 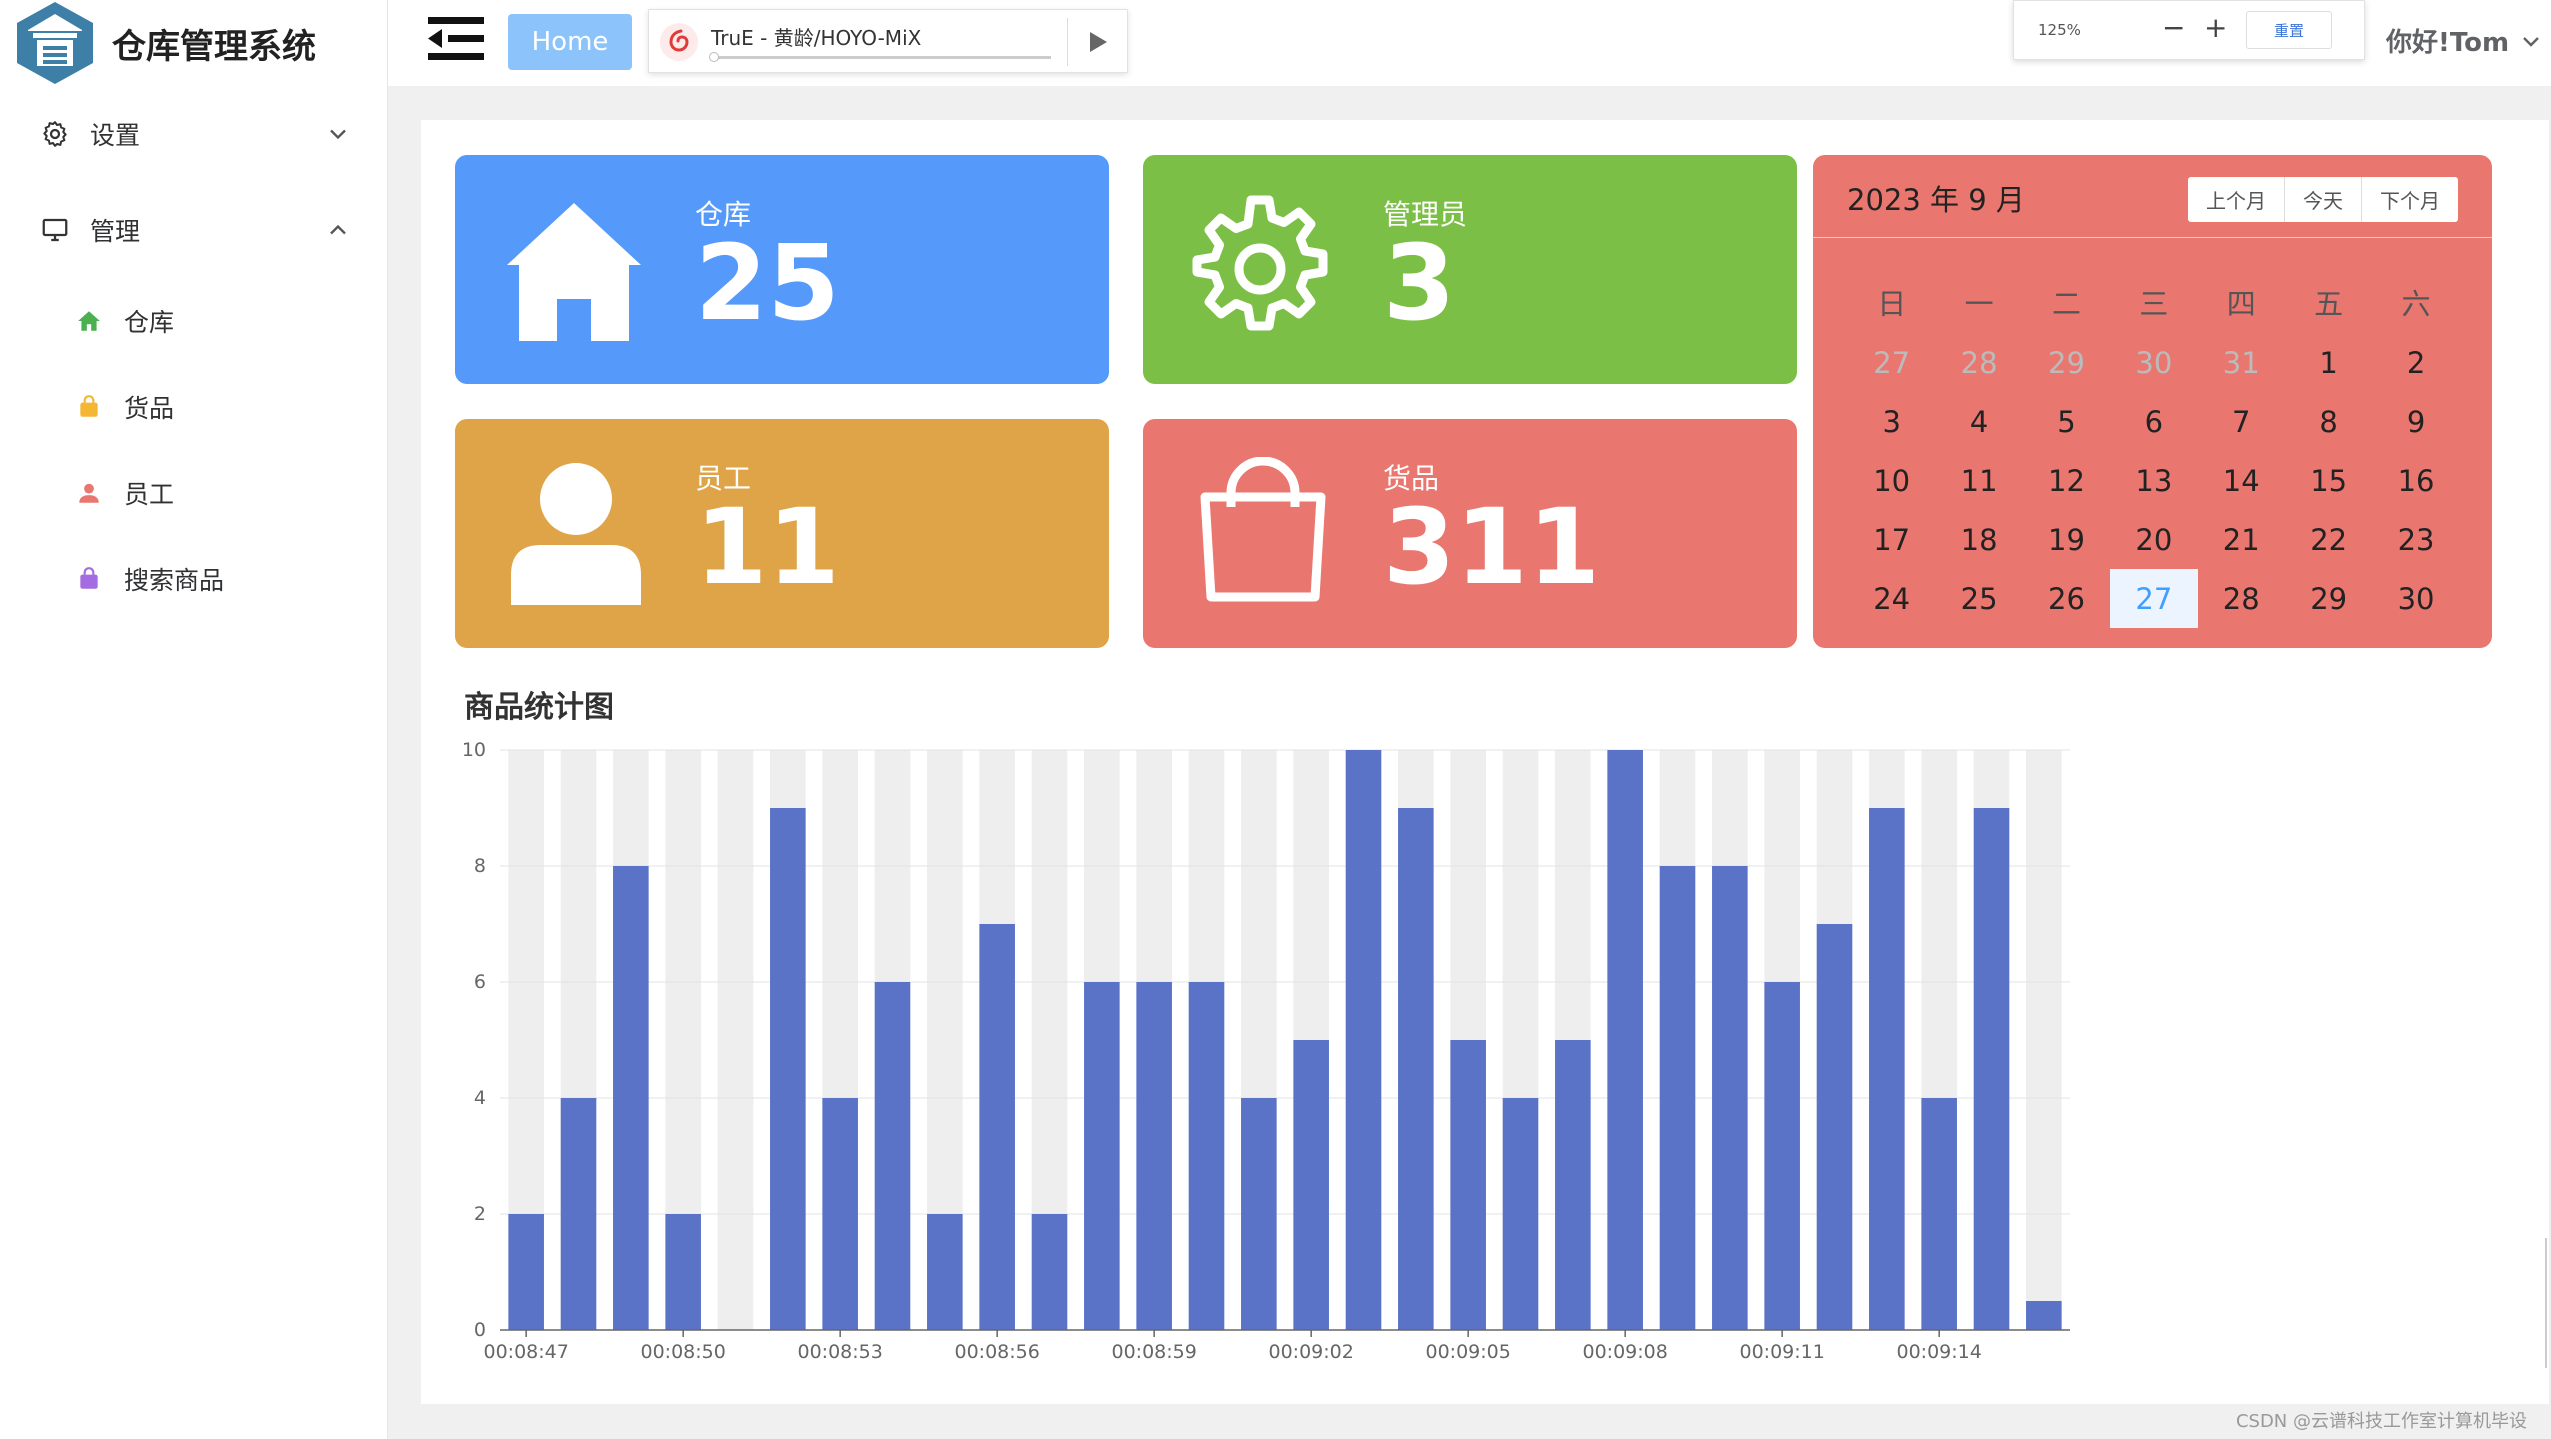 What do you see at coordinates (2416, 539) in the screenshot?
I see `calendar-day: 23` at bounding box center [2416, 539].